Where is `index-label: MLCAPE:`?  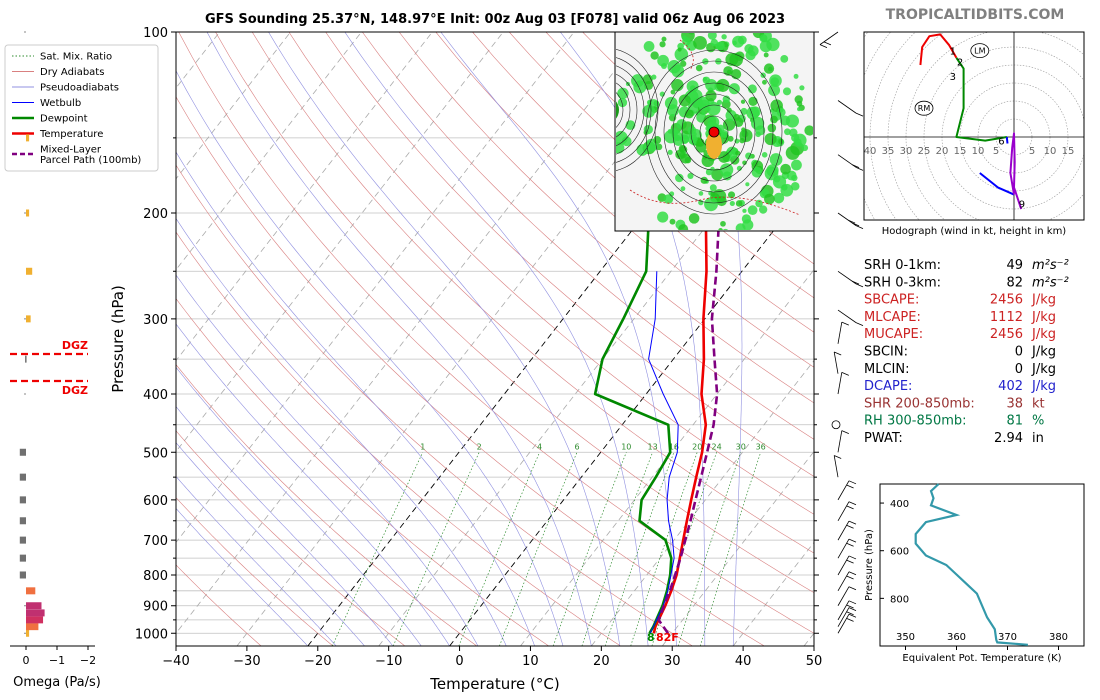 index-label: MLCAPE: is located at coordinates (892, 317).